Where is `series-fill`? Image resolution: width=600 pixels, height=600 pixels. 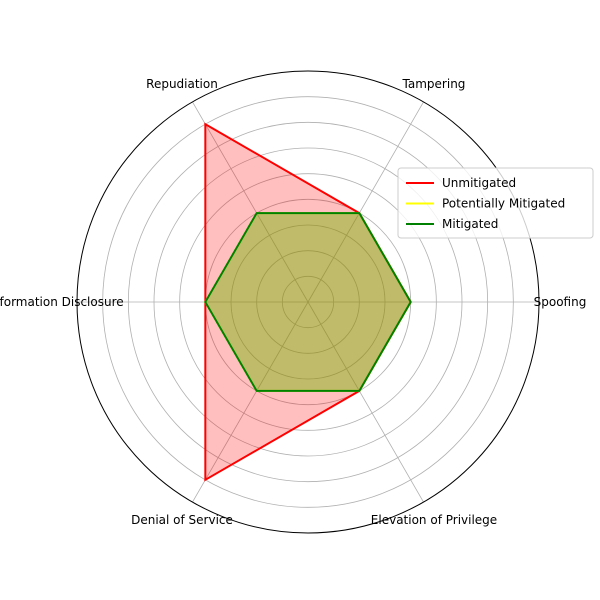
series-fill is located at coordinates (308, 302).